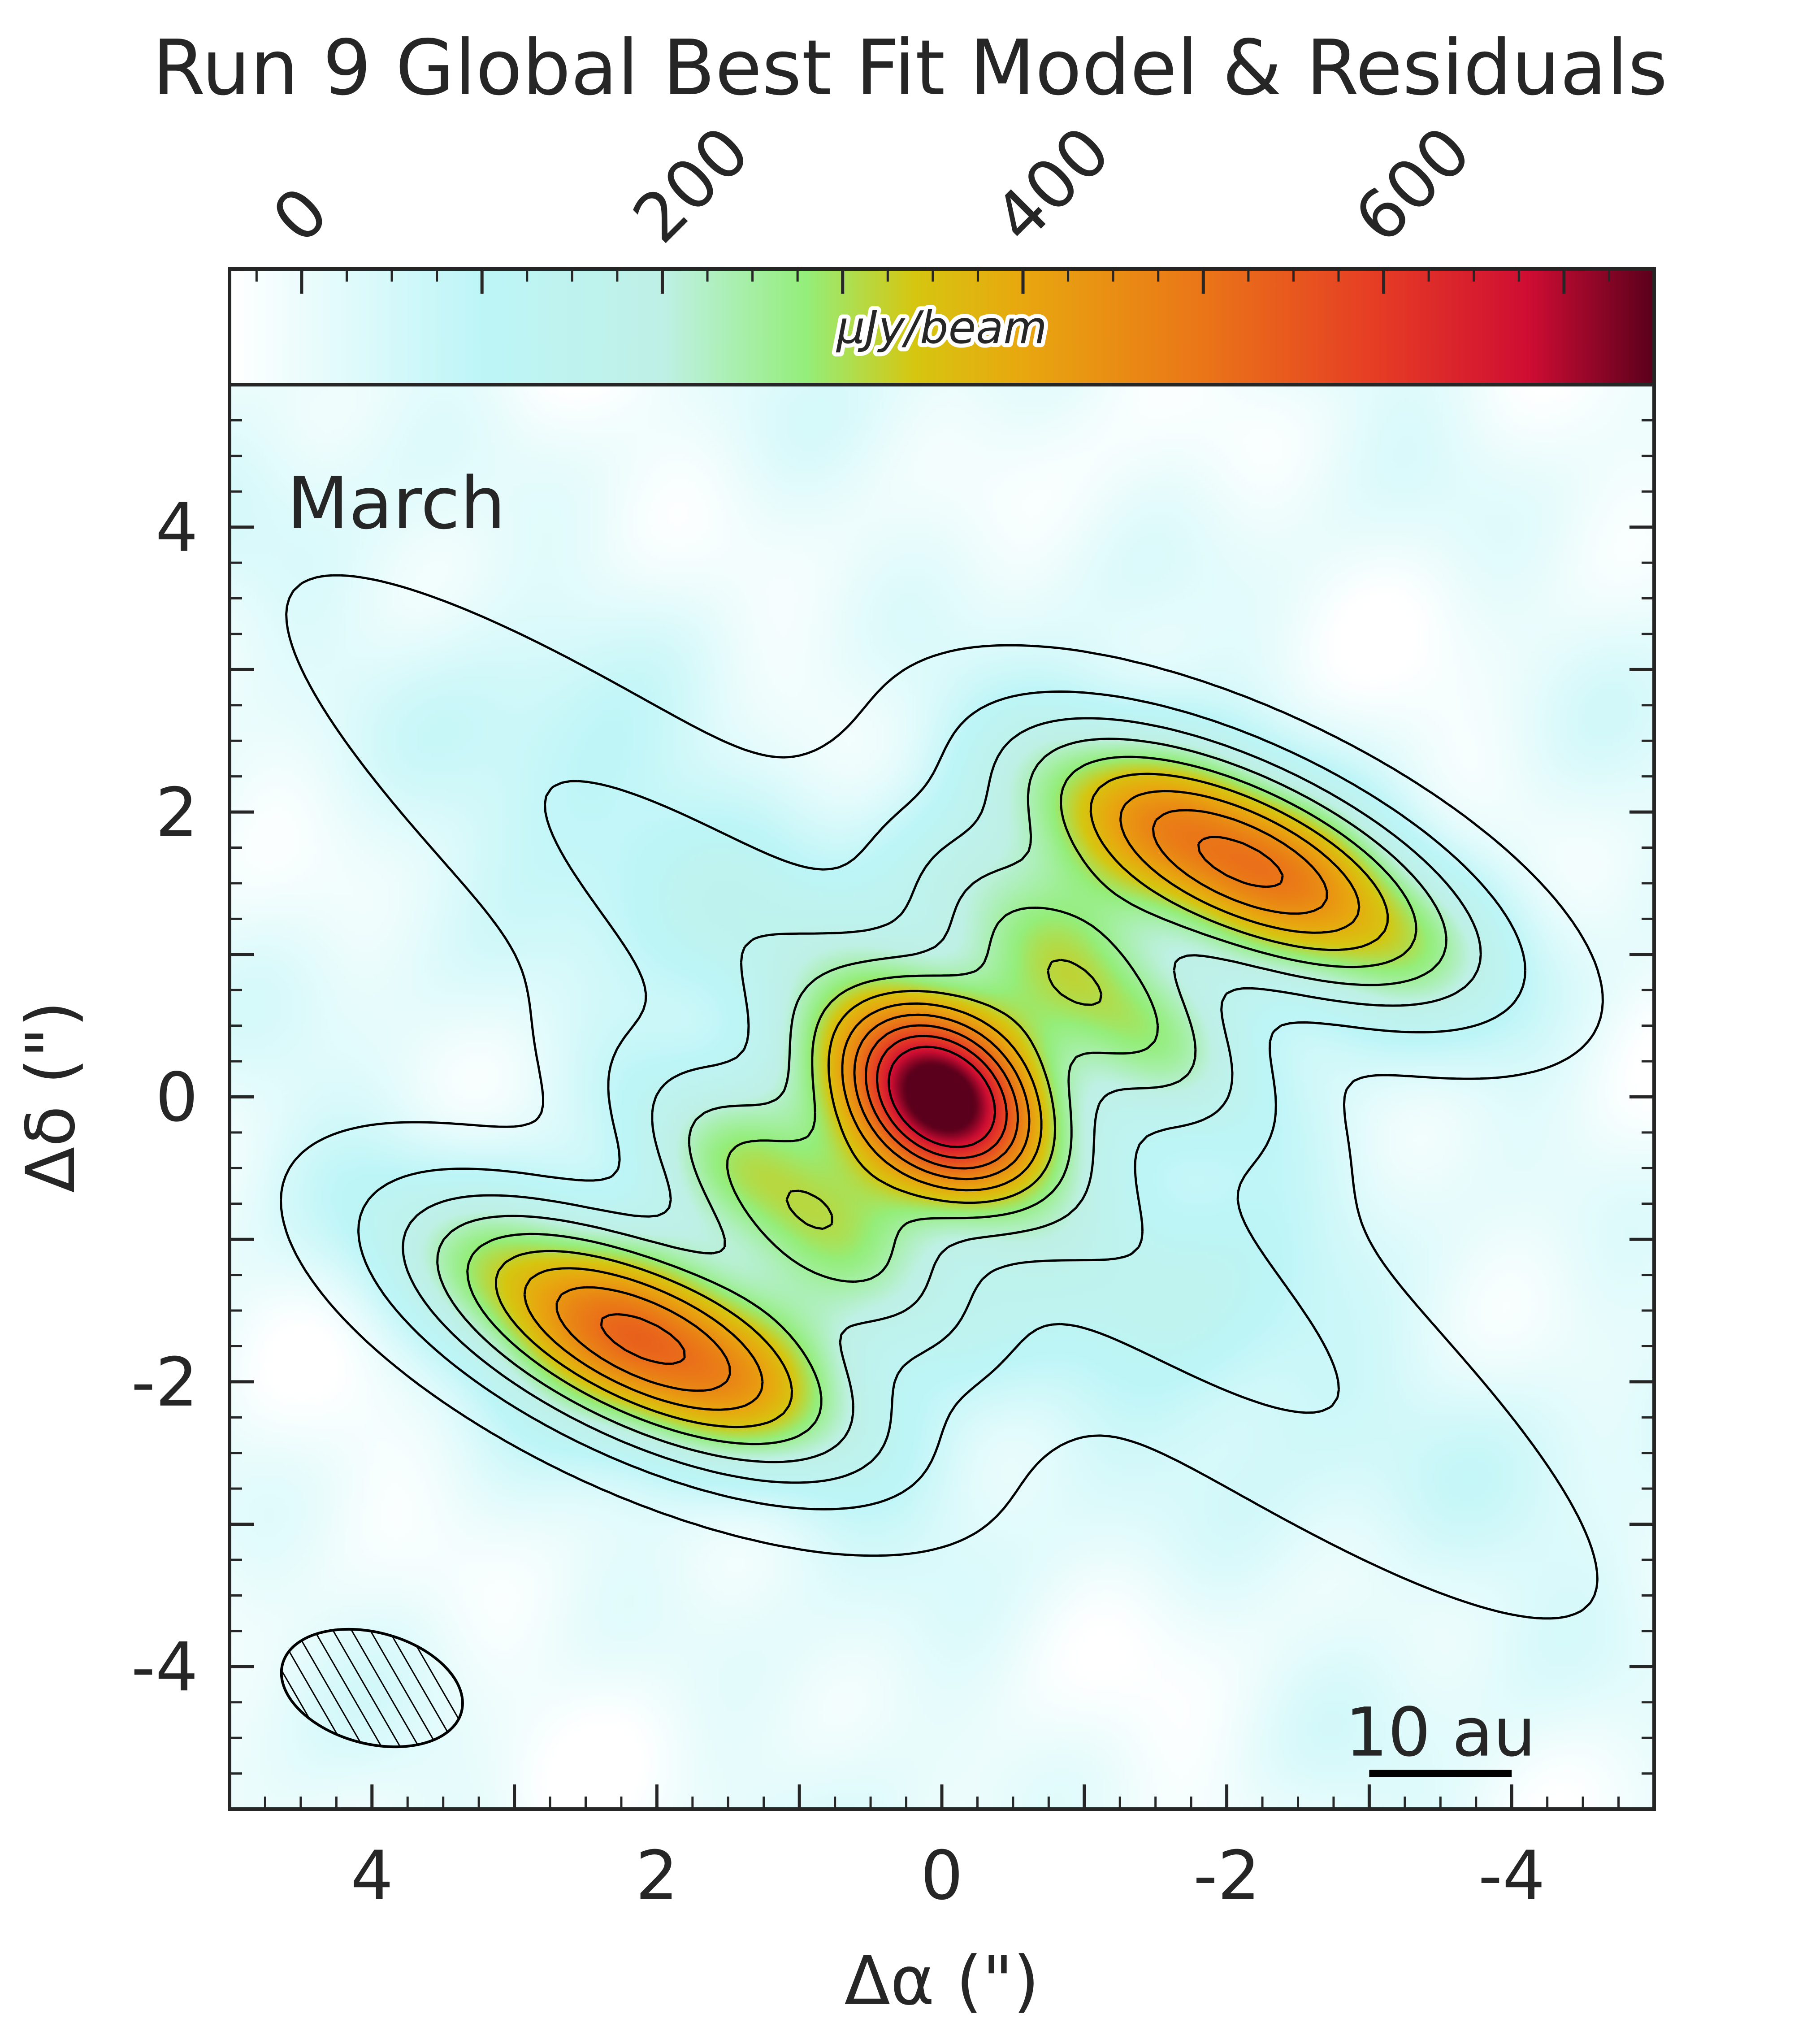  I want to click on chart-title: Run 9 Global Best Fit Model & Residuals, so click(910, 68).